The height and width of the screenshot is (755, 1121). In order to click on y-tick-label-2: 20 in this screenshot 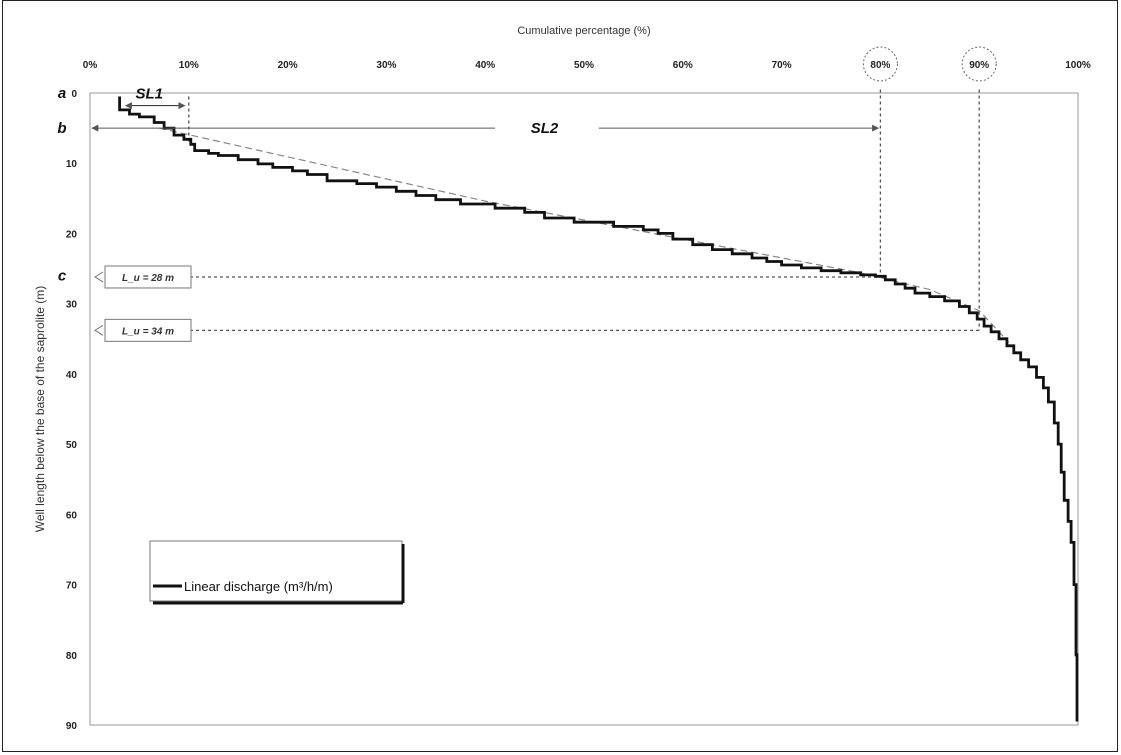, I will do `click(72, 234)`.